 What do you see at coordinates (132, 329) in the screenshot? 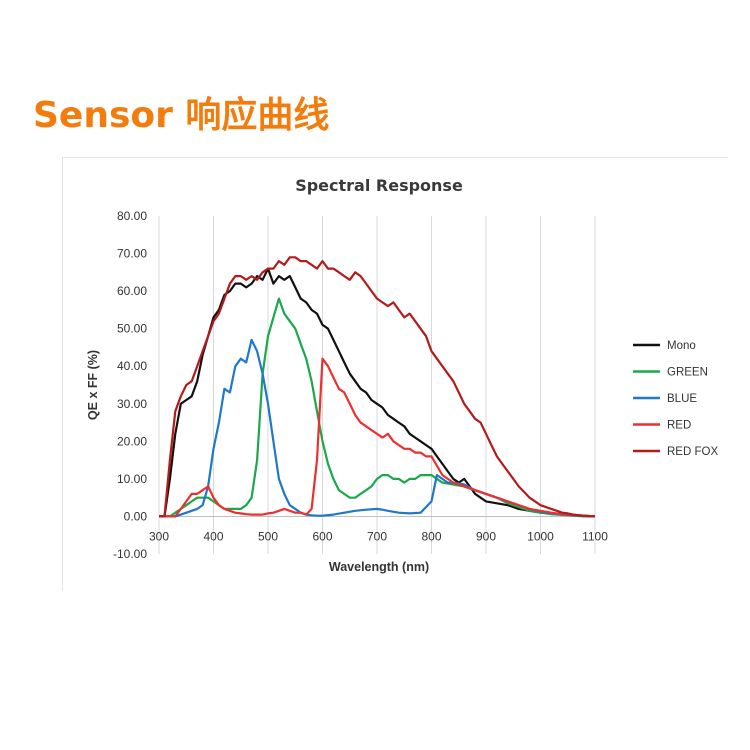
I see `y-tick-label: 50.00` at bounding box center [132, 329].